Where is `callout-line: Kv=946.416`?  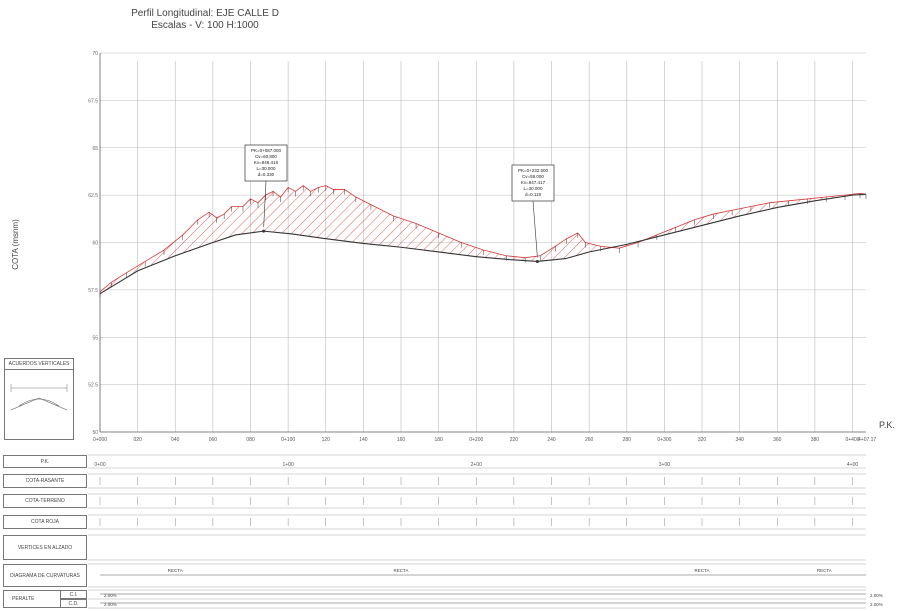 callout-line: Kv=946.416 is located at coordinates (266, 162).